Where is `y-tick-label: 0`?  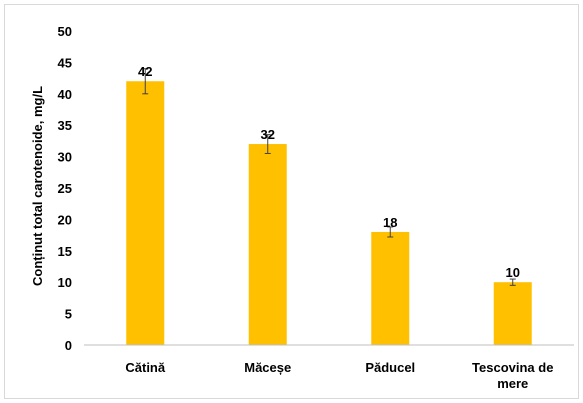 y-tick-label: 0 is located at coordinates (68, 345).